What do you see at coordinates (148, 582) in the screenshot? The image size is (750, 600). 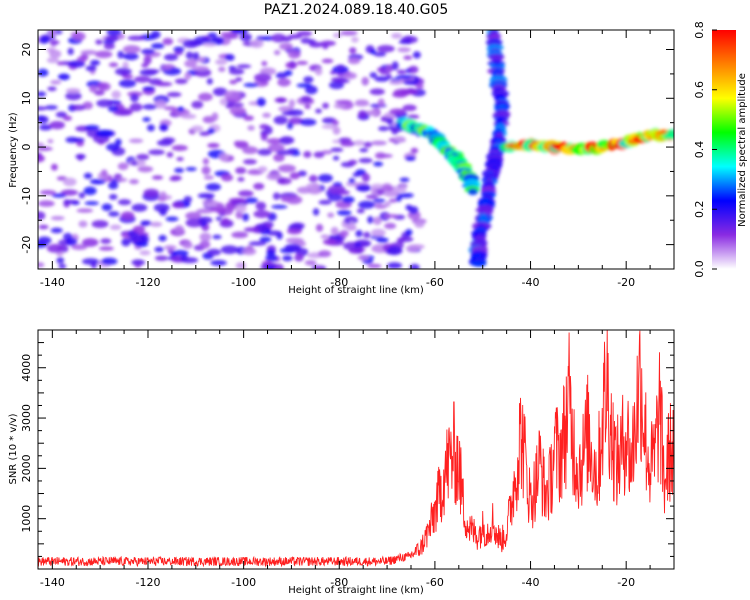 I see `snr-x-tick-label: -120` at bounding box center [148, 582].